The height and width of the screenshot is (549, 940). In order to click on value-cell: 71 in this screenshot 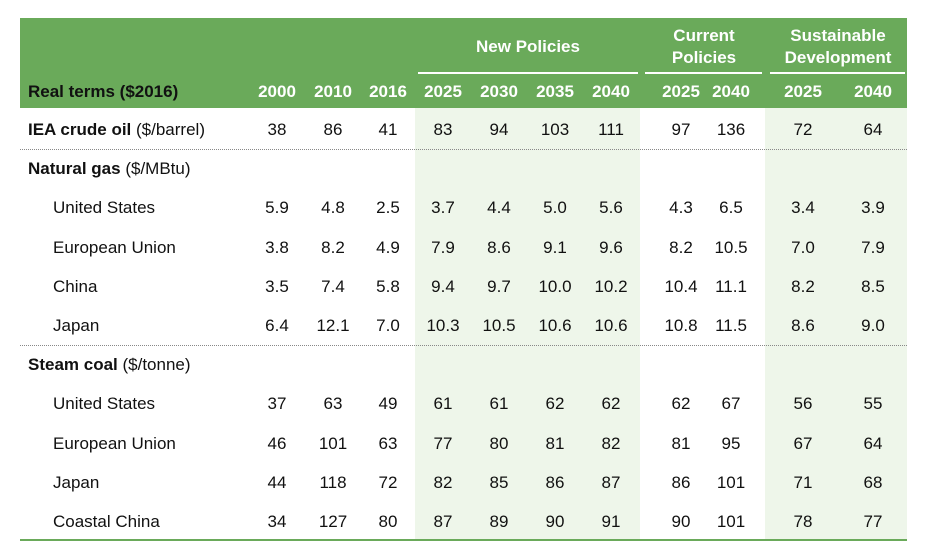, I will do `click(803, 482)`.